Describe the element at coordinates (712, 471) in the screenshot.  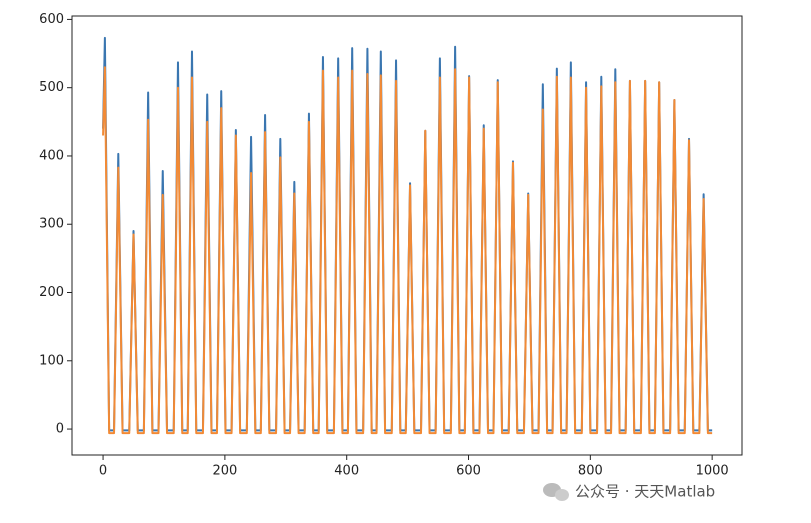
I see `x-tick-label: 1000` at that location.